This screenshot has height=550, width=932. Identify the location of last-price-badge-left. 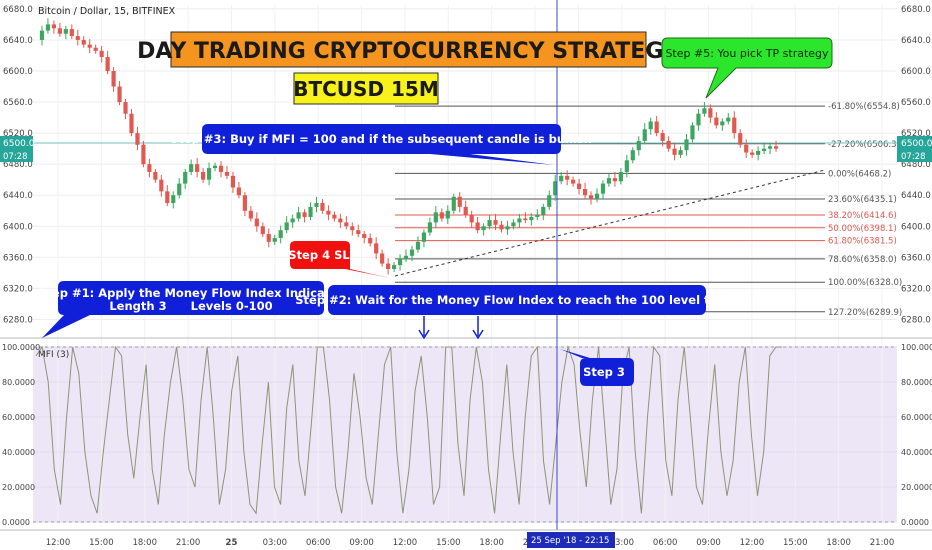
(16, 143).